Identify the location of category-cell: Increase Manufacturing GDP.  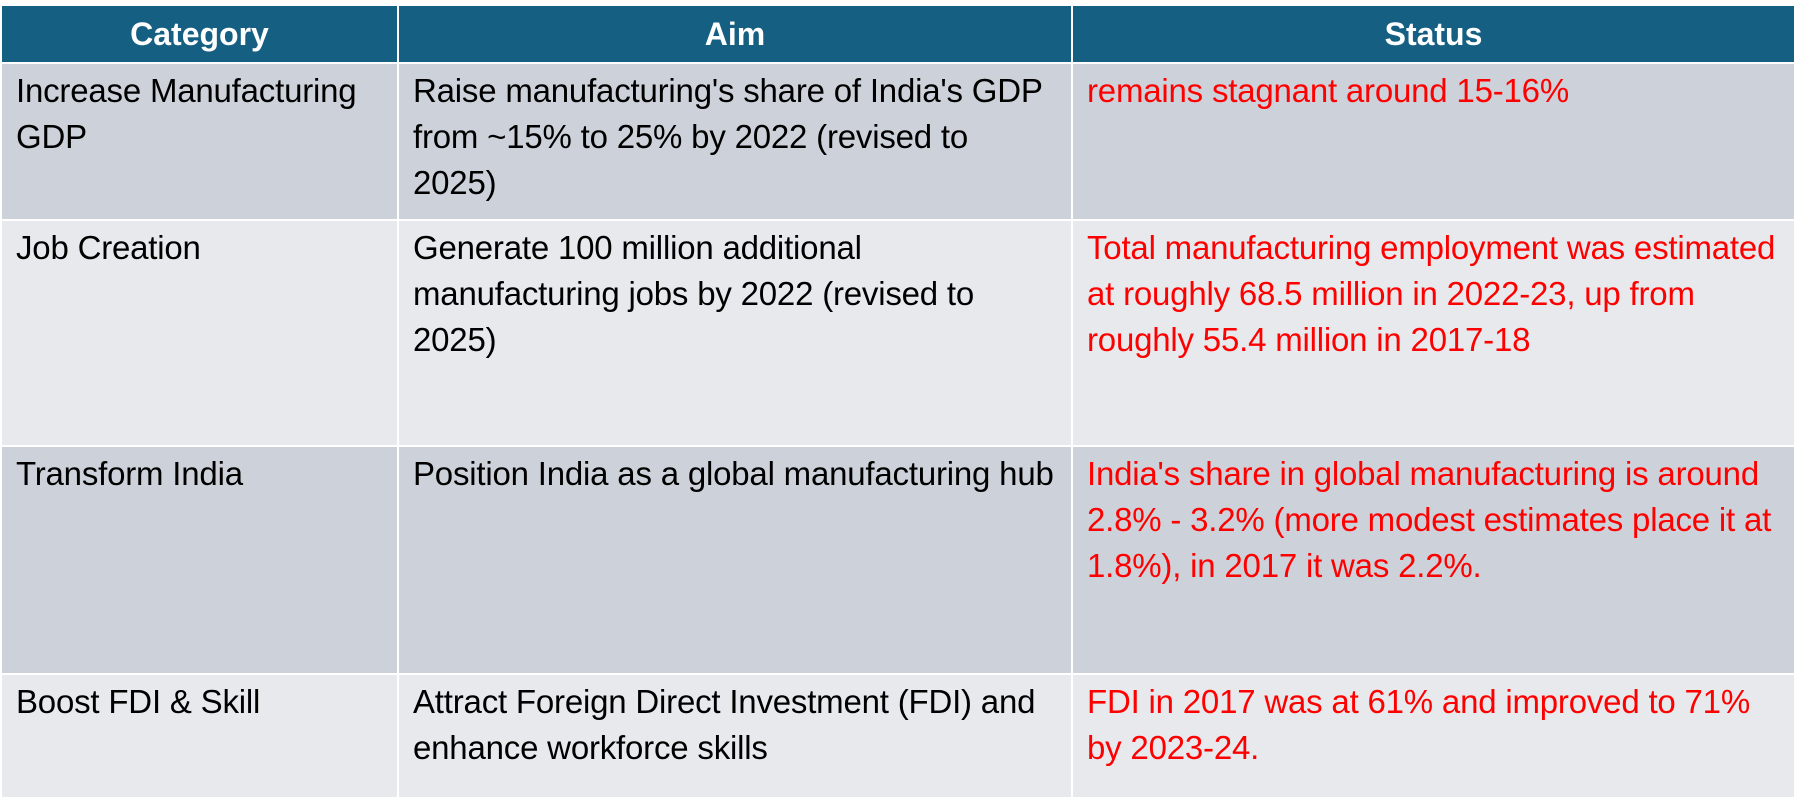
(199, 141).